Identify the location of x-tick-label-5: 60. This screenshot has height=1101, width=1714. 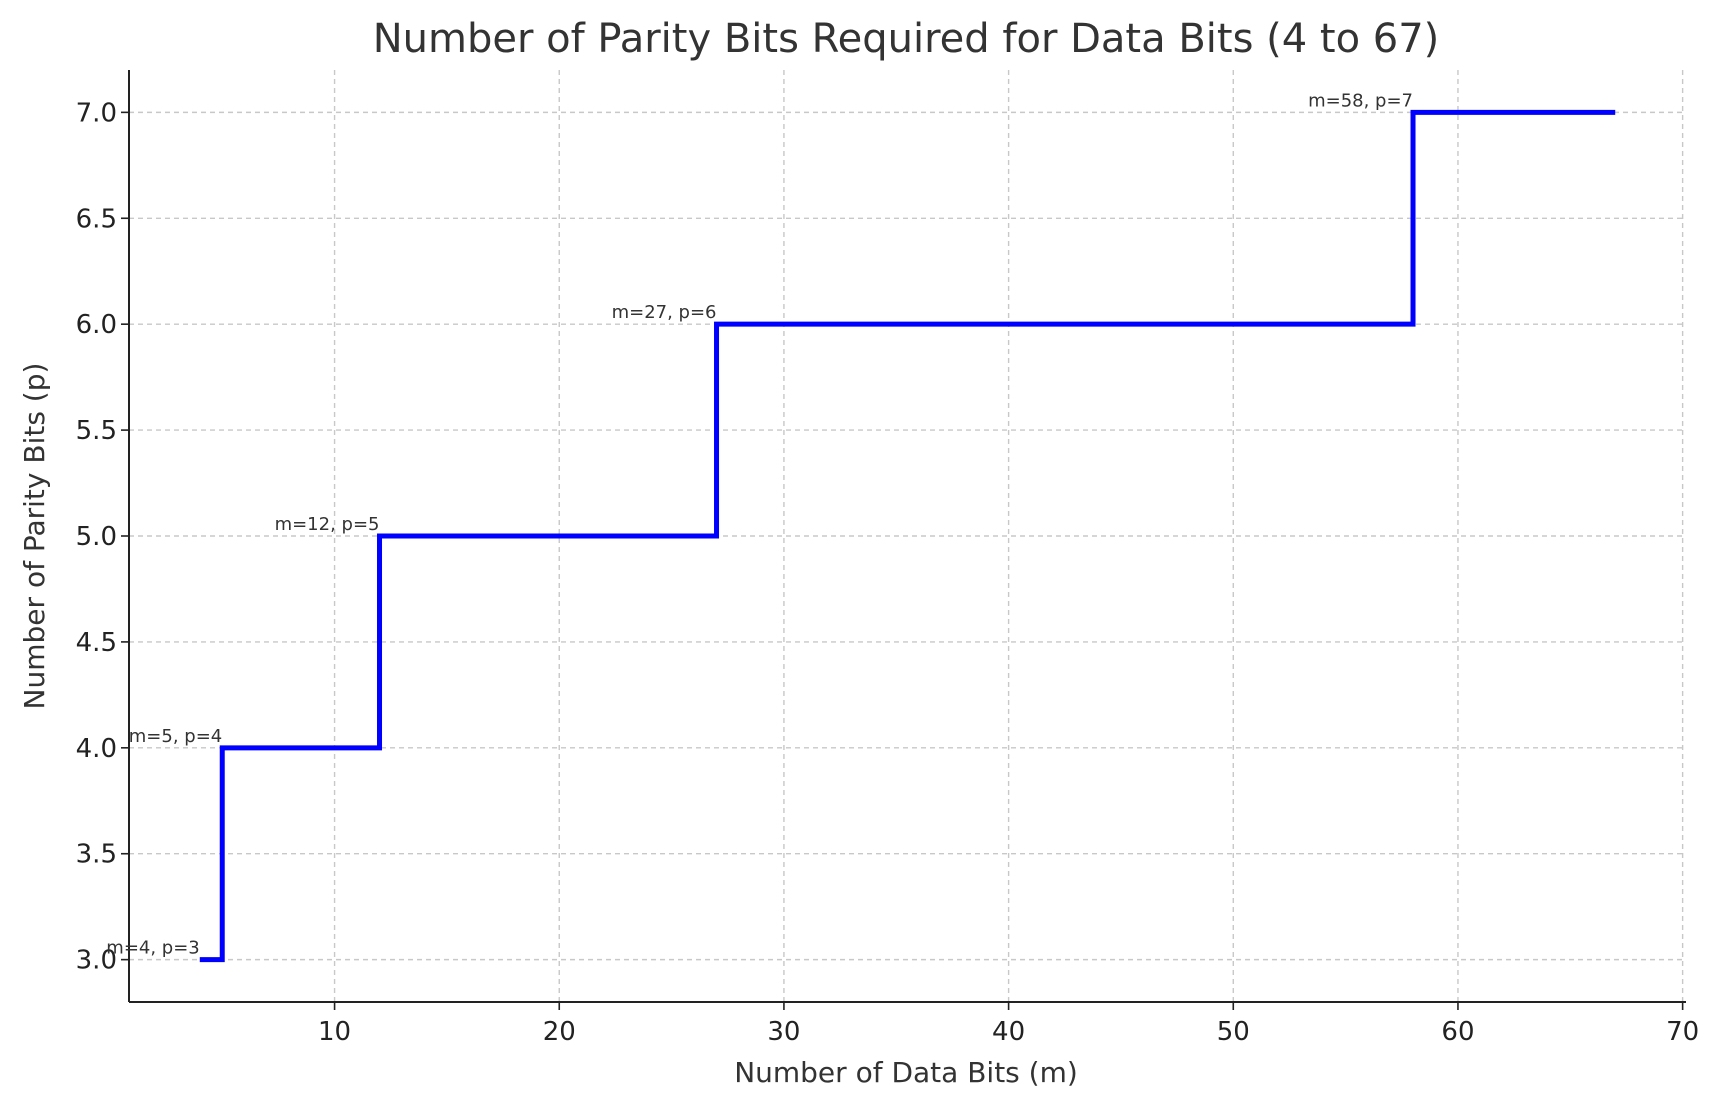
(1457, 1032).